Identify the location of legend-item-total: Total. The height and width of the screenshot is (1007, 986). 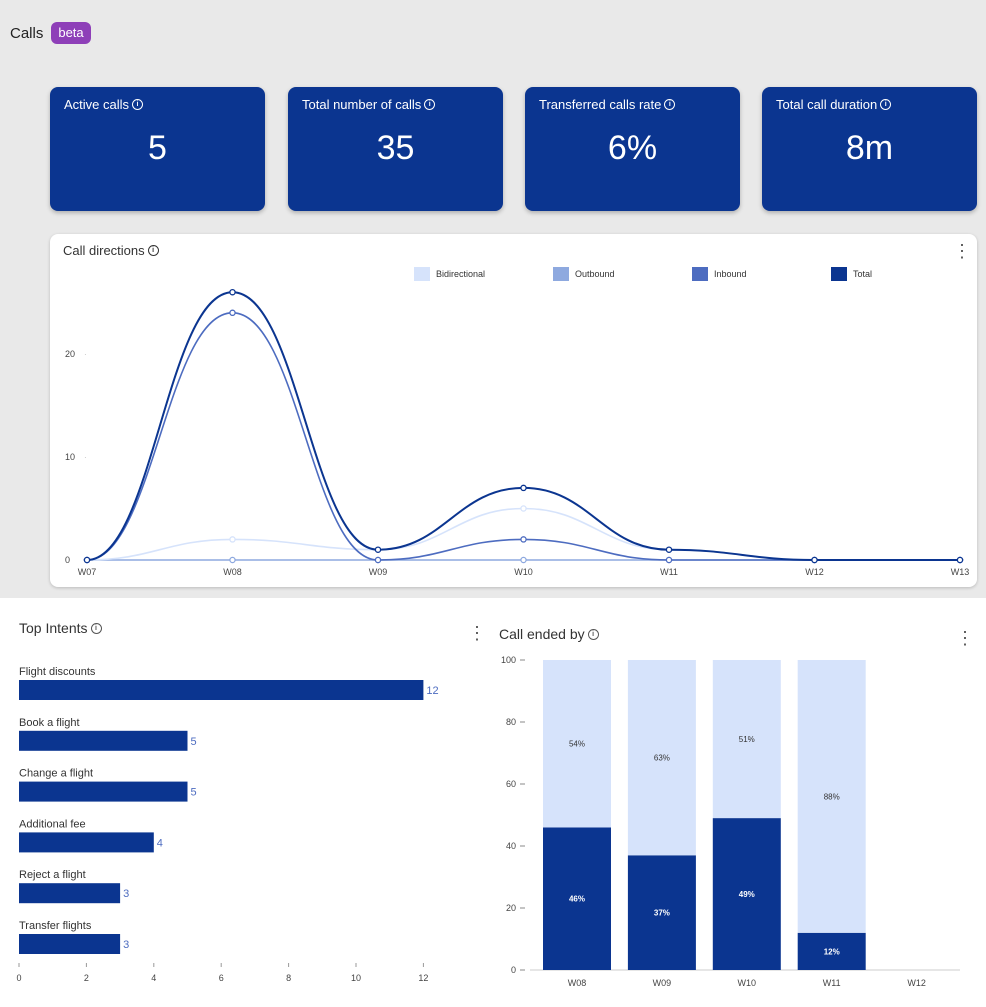
(900, 274).